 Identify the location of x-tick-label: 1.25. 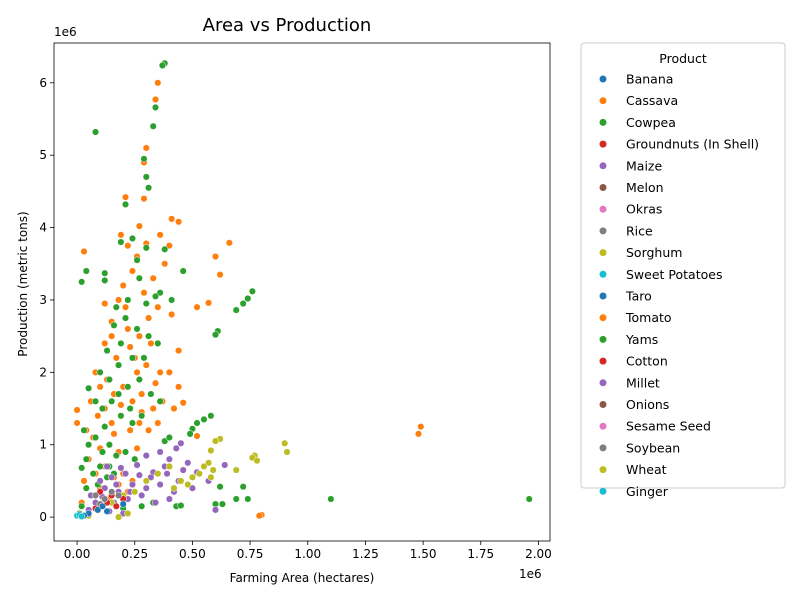
(365, 554).